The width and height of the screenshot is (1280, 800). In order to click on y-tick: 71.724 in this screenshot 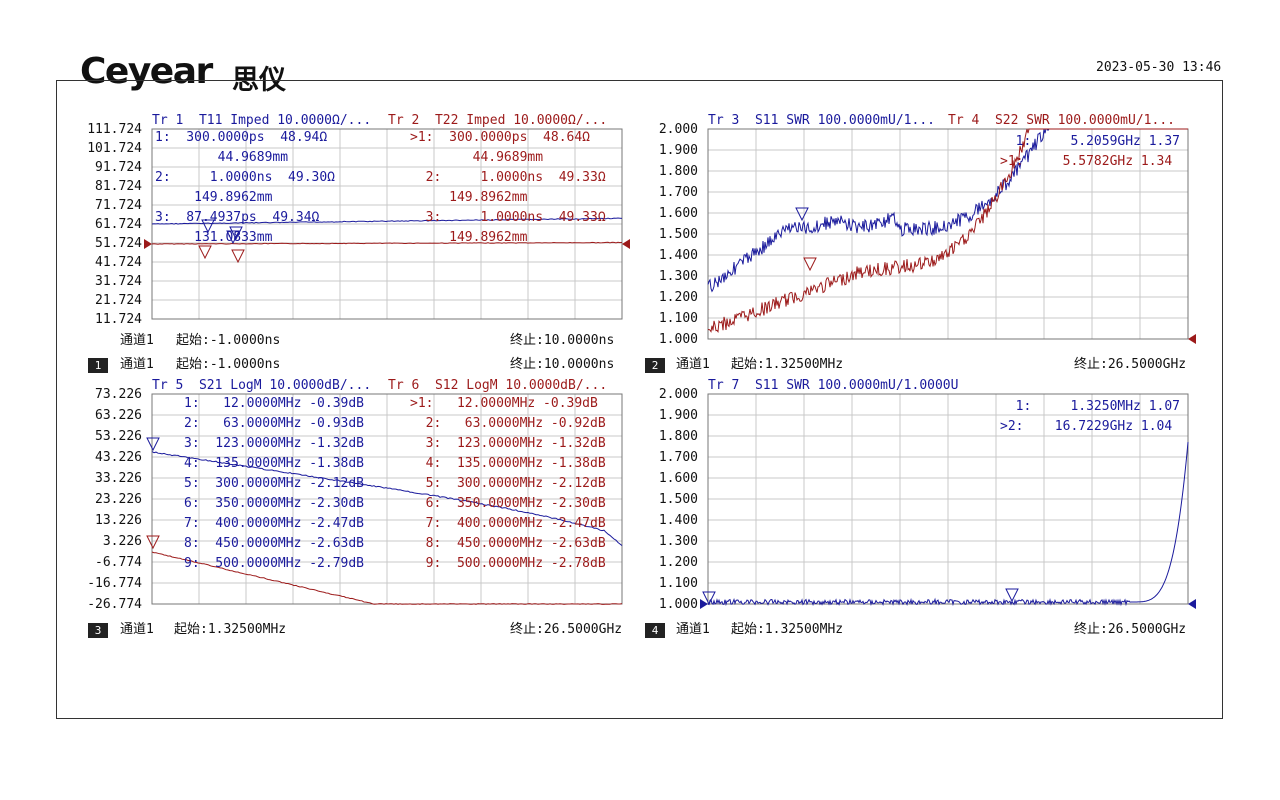, I will do `click(118, 205)`.